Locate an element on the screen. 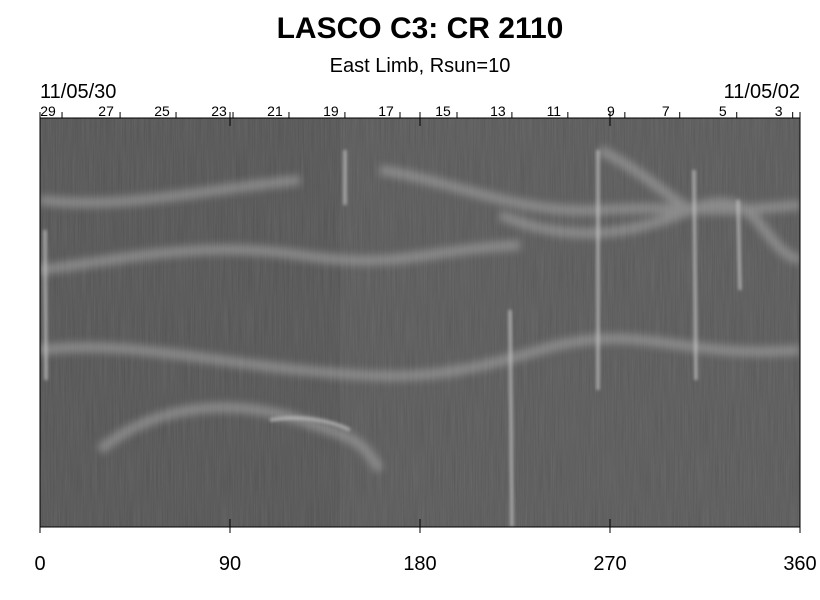 Image resolution: width=820 pixels, height=600 pixels. x2-tick-label: 3 is located at coordinates (779, 111).